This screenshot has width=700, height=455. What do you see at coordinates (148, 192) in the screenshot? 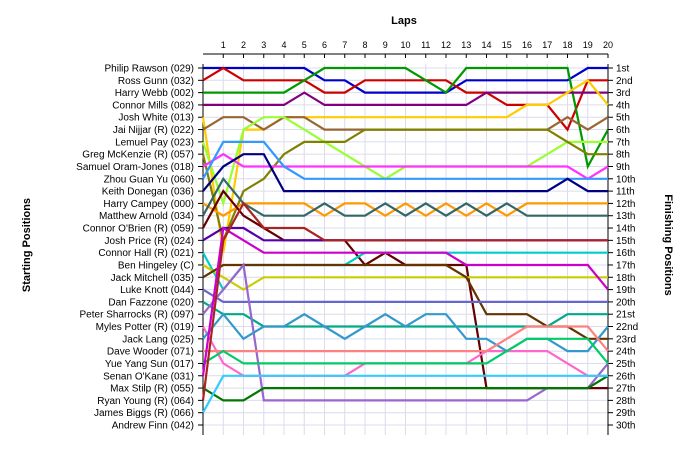
I see `starting-label: Keith Donegan (036)` at bounding box center [148, 192].